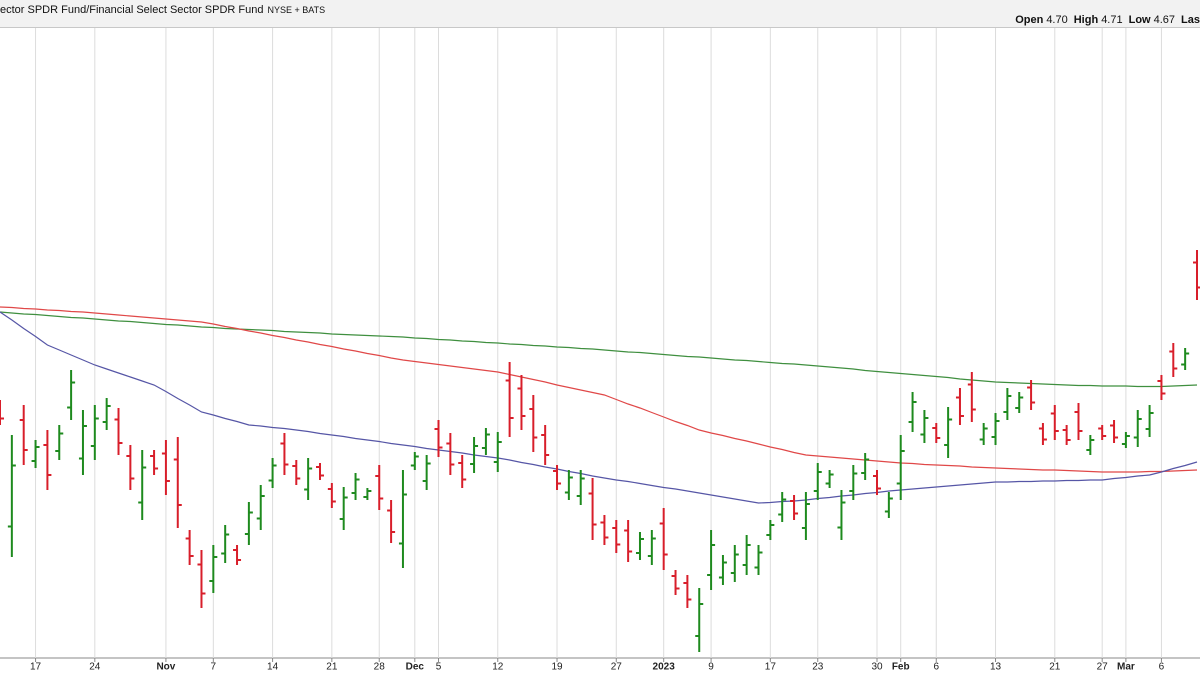 The image size is (1200, 675). I want to click on quote-label: High, so click(1086, 20).